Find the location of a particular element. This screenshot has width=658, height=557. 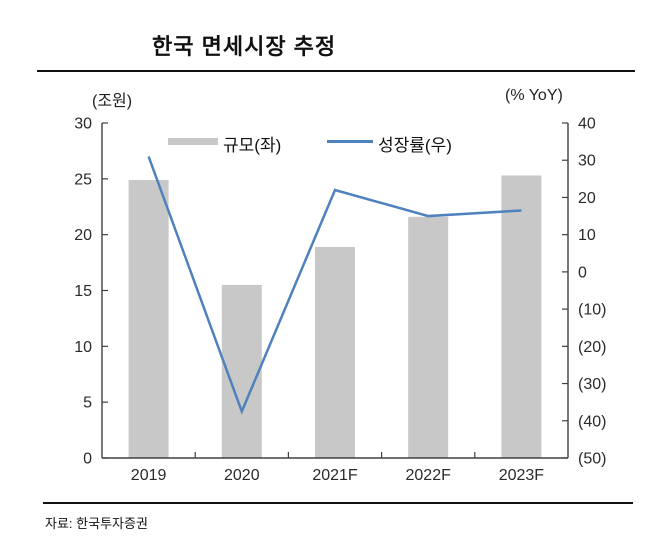

bar-2019 is located at coordinates (148, 318).